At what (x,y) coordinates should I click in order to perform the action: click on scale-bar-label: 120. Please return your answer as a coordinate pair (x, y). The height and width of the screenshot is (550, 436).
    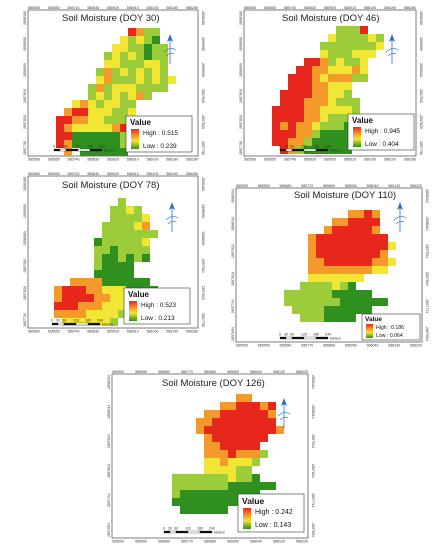
    Looking at the image, I should click on (78, 147).